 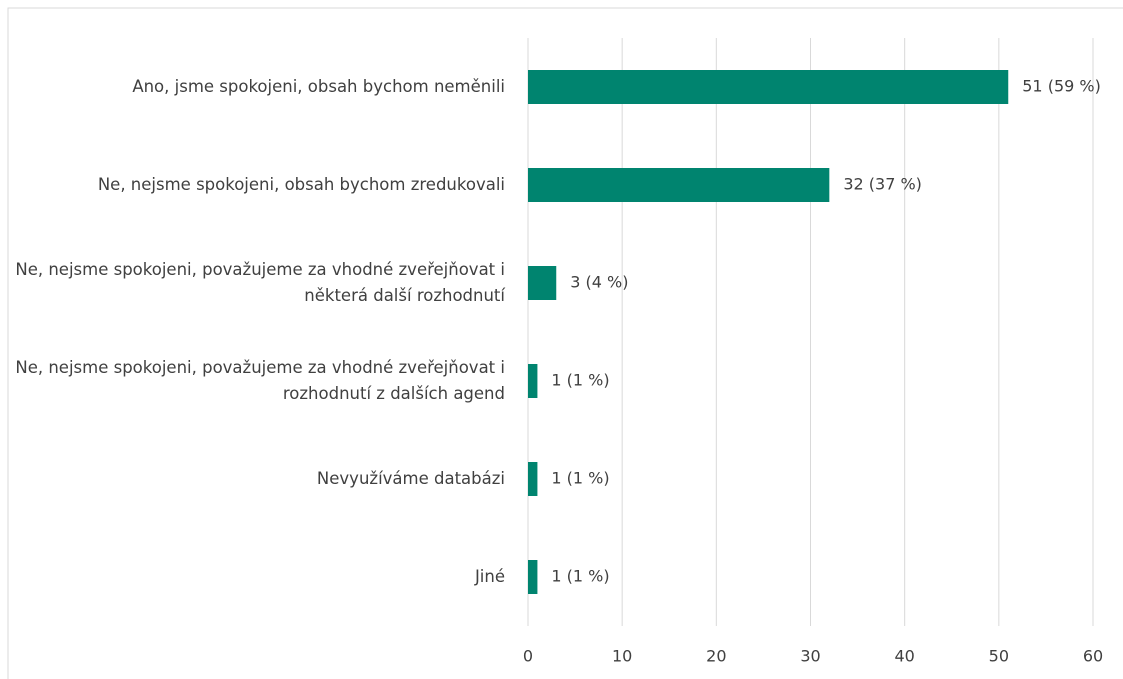 What do you see at coordinates (904, 656) in the screenshot?
I see `x-tick-label: 40` at bounding box center [904, 656].